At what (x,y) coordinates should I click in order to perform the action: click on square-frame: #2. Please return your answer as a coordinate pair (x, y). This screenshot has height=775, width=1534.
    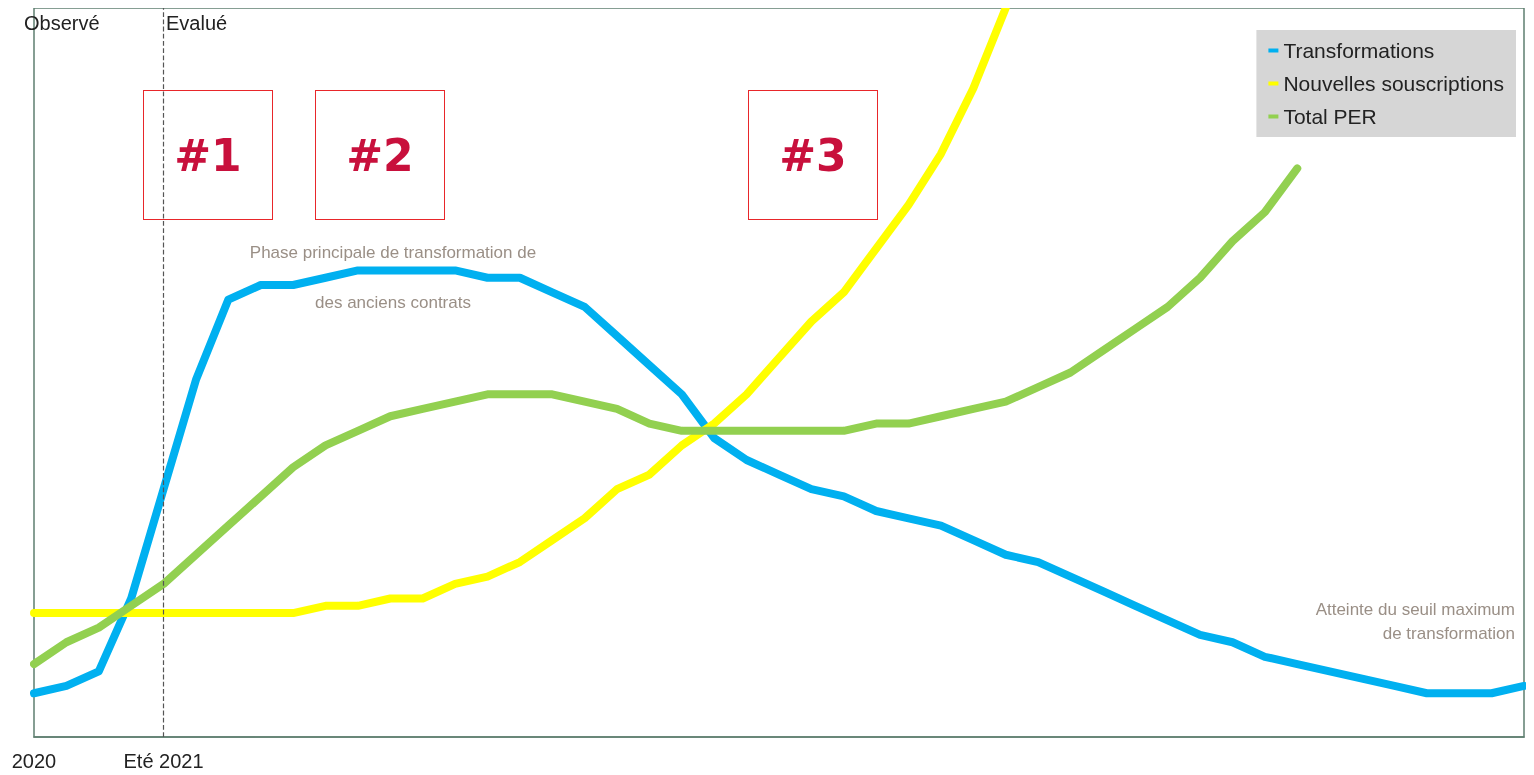
    Looking at the image, I should click on (380, 155).